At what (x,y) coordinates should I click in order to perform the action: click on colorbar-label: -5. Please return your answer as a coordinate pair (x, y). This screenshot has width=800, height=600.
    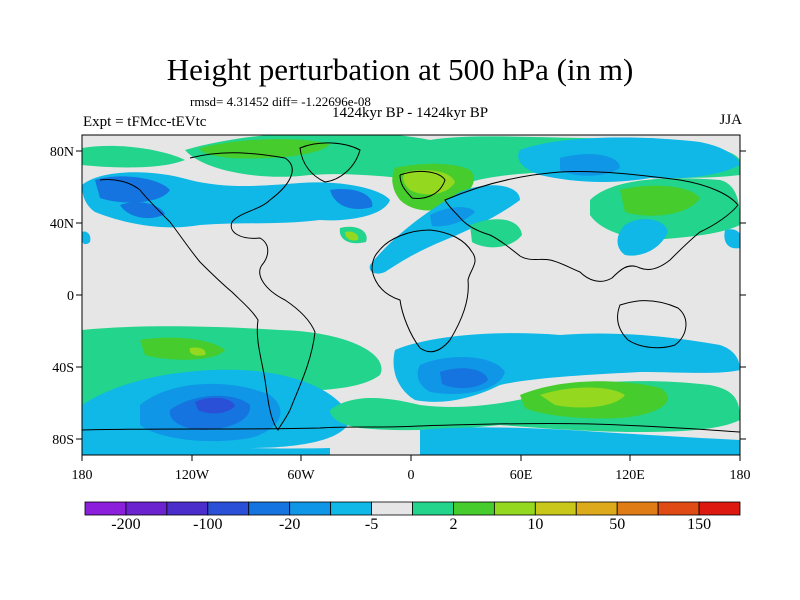
    Looking at the image, I should click on (371, 524).